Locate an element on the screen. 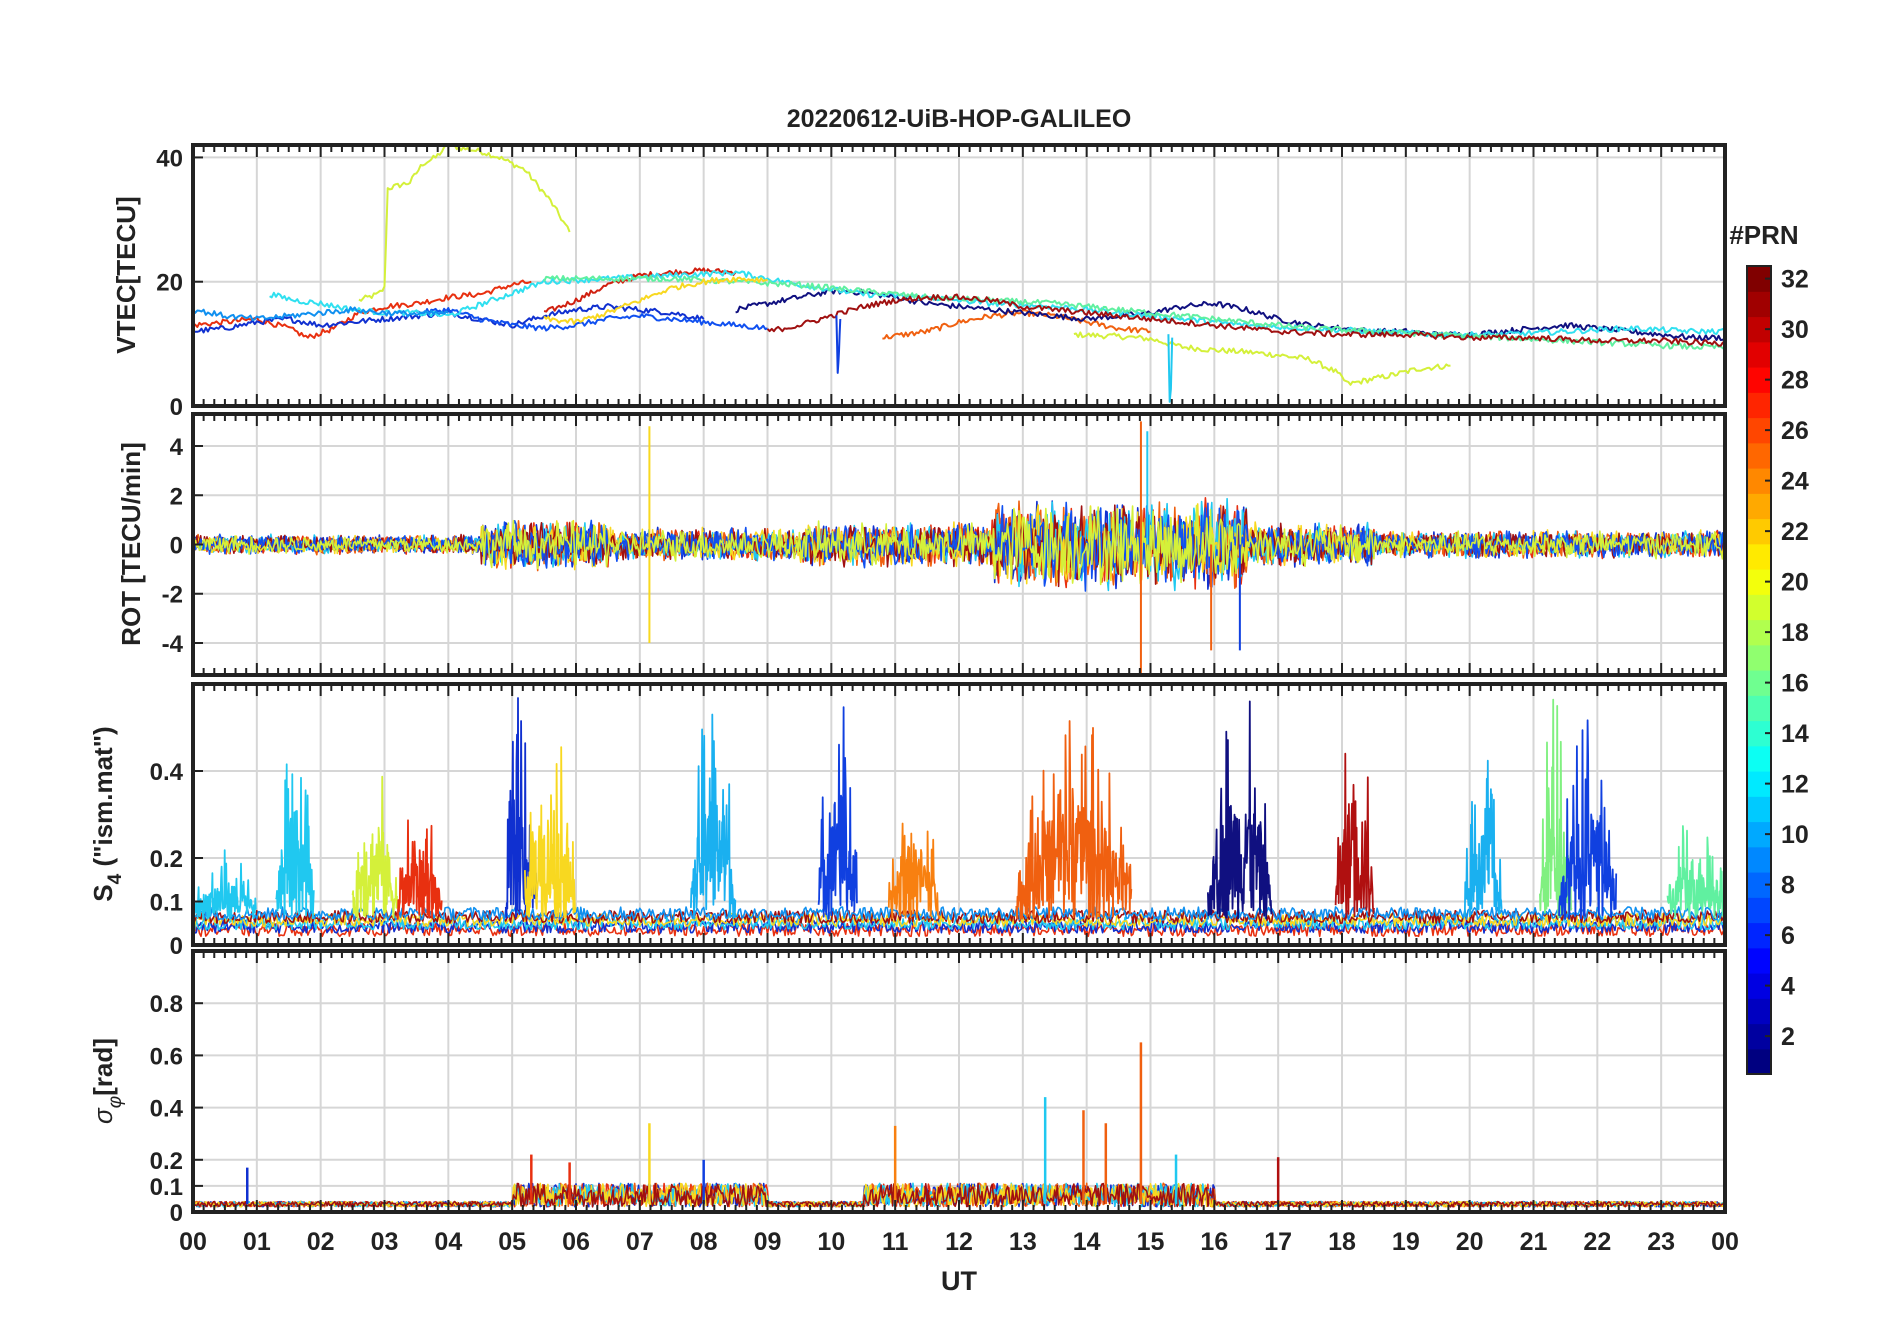 This screenshot has height=1330, width=1902. y-tick-label: -4 is located at coordinates (173, 644).